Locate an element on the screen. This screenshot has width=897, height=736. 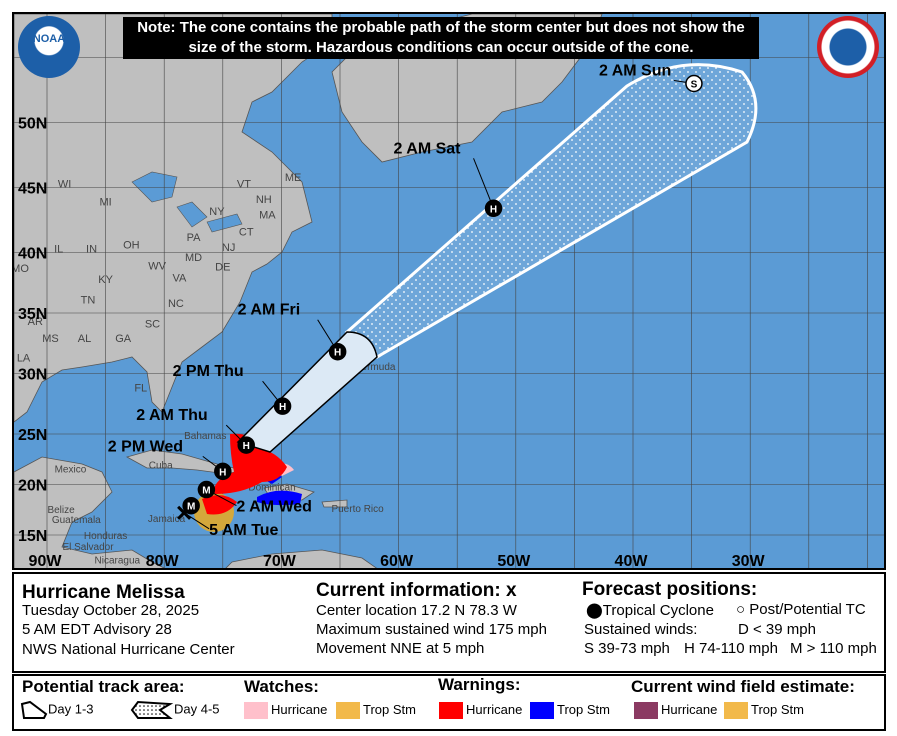
ts-warning-key: Trop Stm is located at coordinates (570, 711).